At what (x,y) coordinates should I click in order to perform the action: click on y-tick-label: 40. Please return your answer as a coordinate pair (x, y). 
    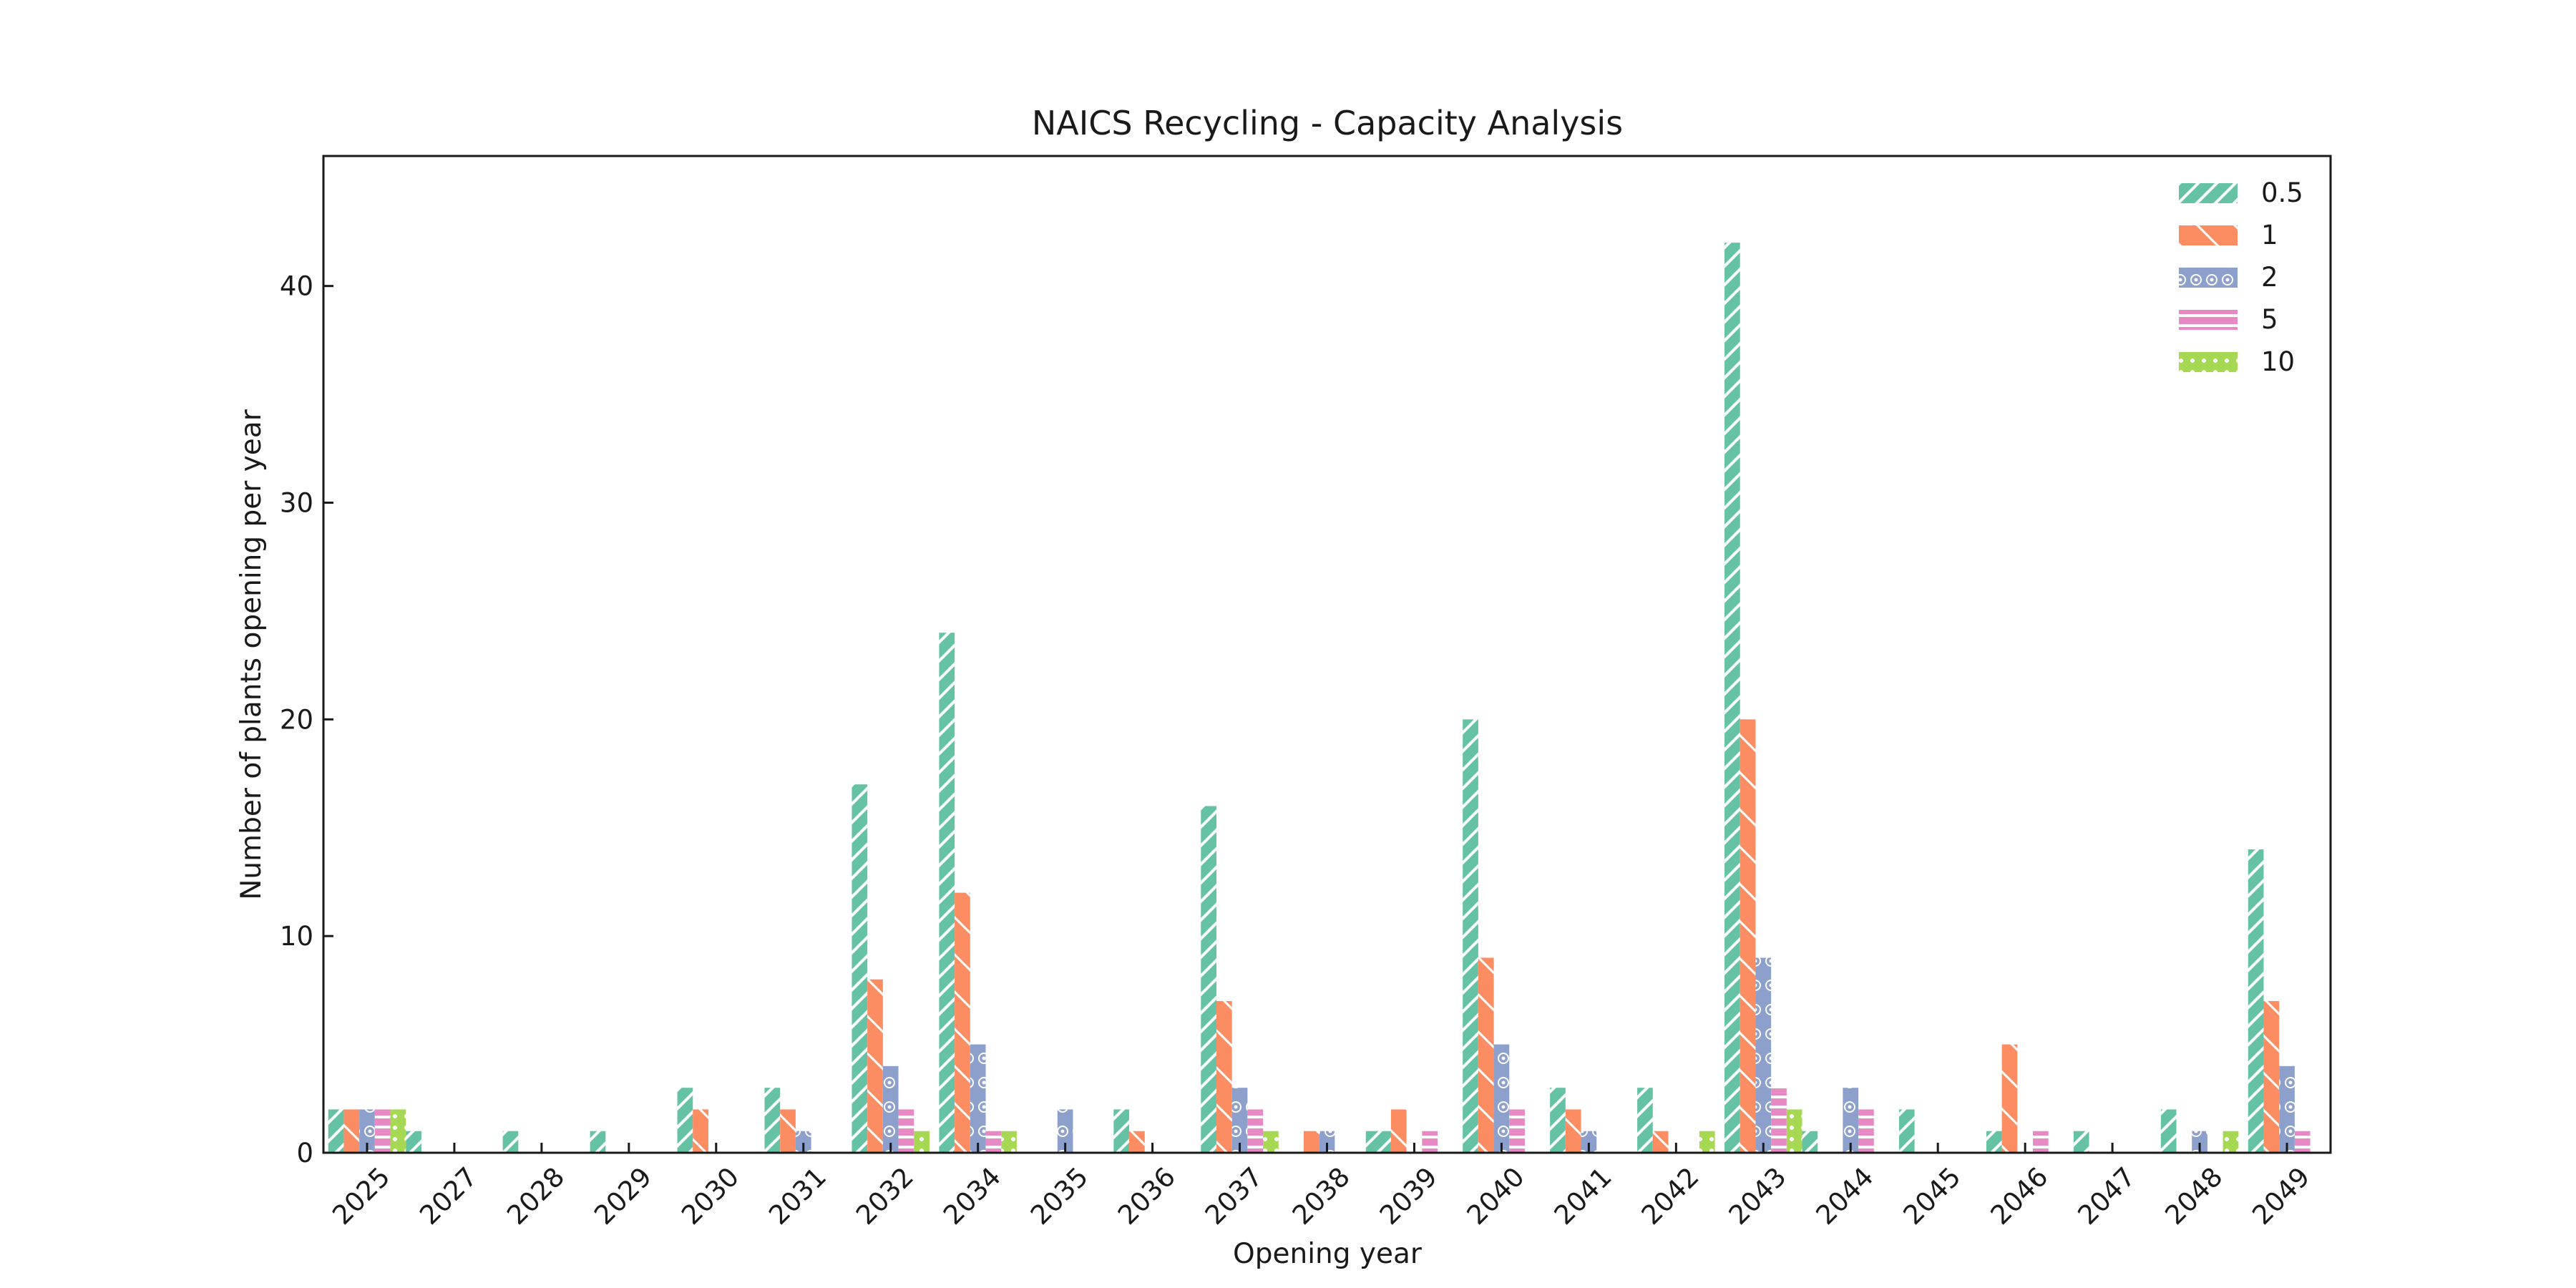
    Looking at the image, I should click on (296, 286).